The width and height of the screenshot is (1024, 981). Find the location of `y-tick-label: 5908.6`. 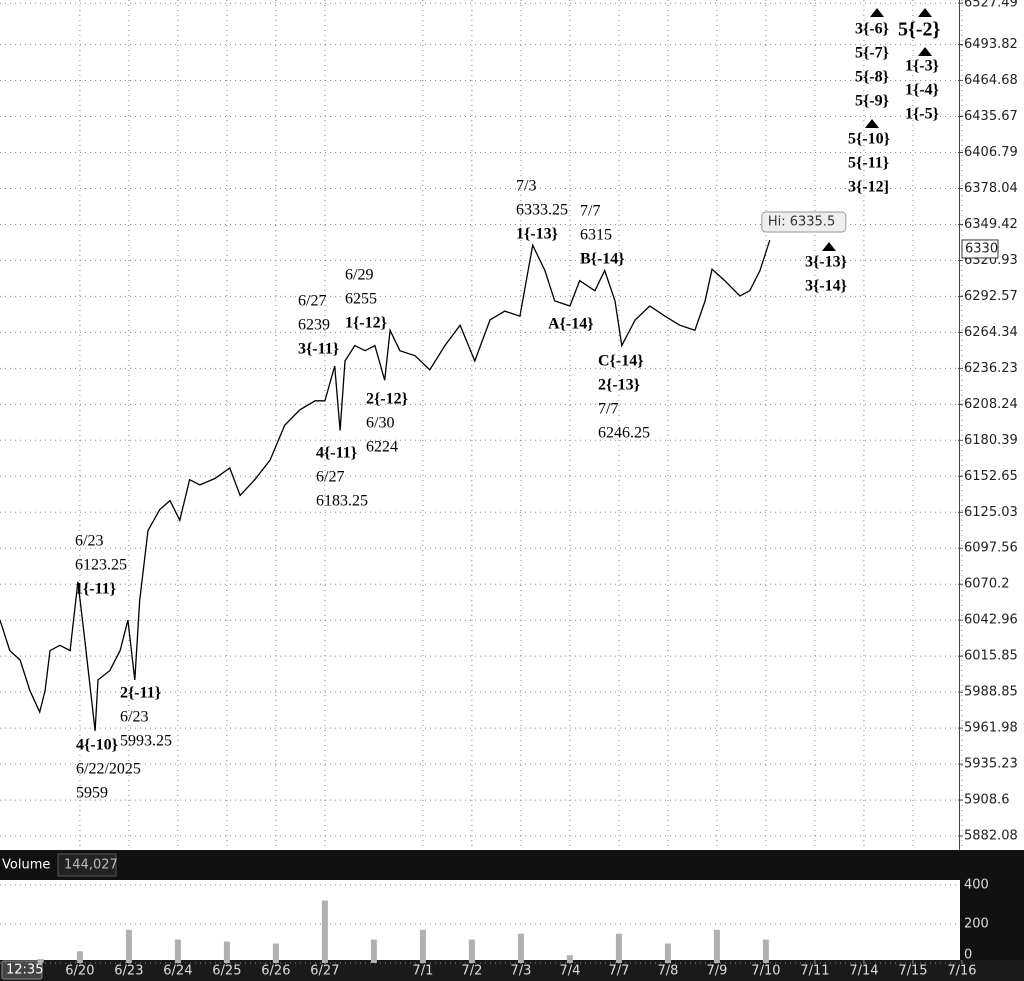

y-tick-label: 5908.6 is located at coordinates (987, 800).